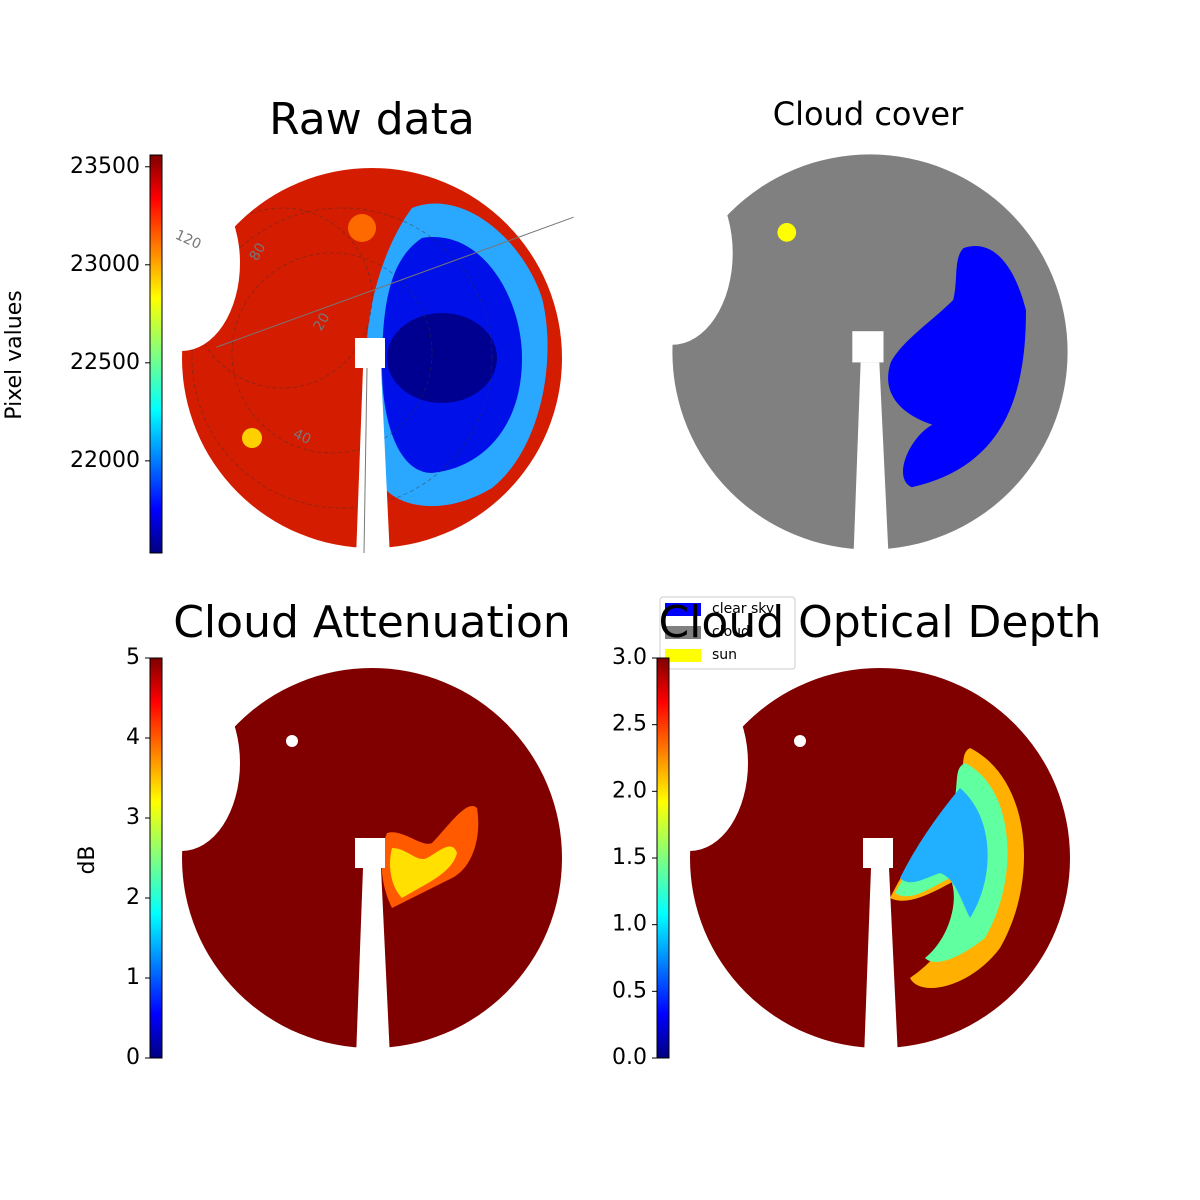 The height and width of the screenshot is (1200, 1200). I want to click on raw-image, so click(373, 358).